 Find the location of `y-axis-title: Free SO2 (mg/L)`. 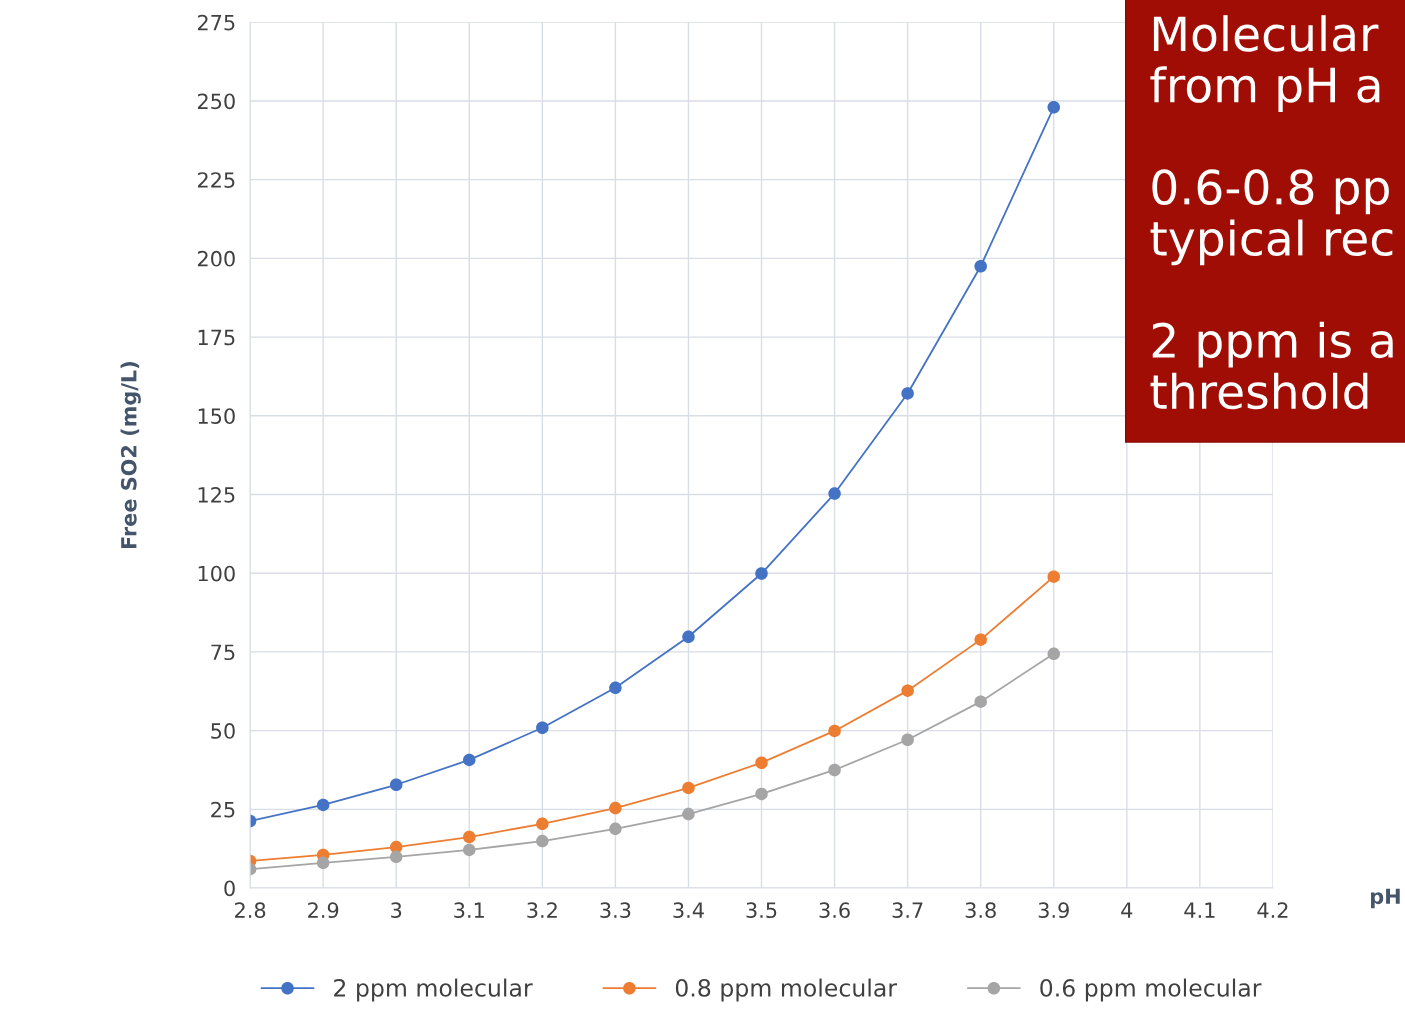

y-axis-title: Free SO2 (mg/L) is located at coordinates (130, 455).